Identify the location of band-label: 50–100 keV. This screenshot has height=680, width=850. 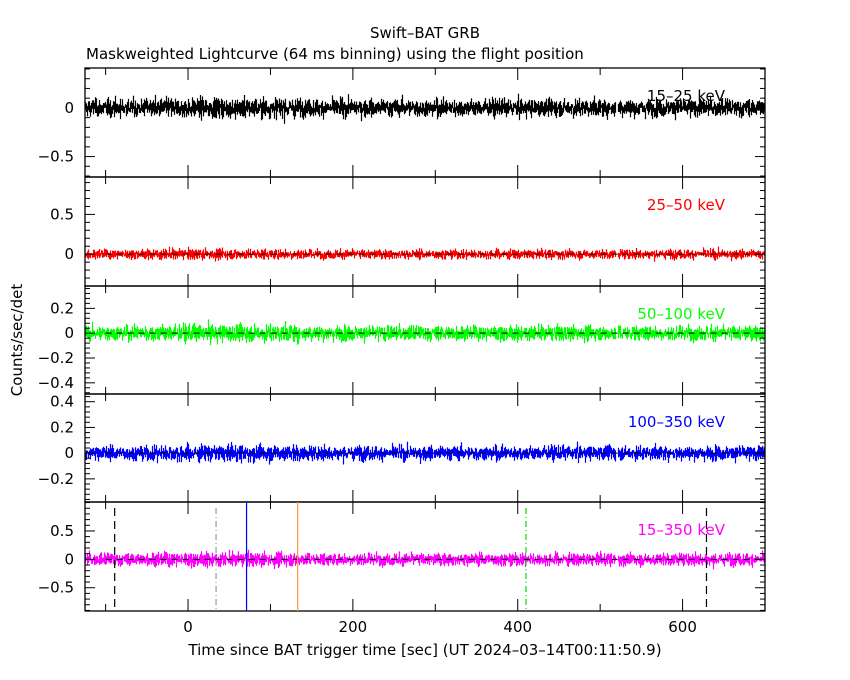
(681, 314).